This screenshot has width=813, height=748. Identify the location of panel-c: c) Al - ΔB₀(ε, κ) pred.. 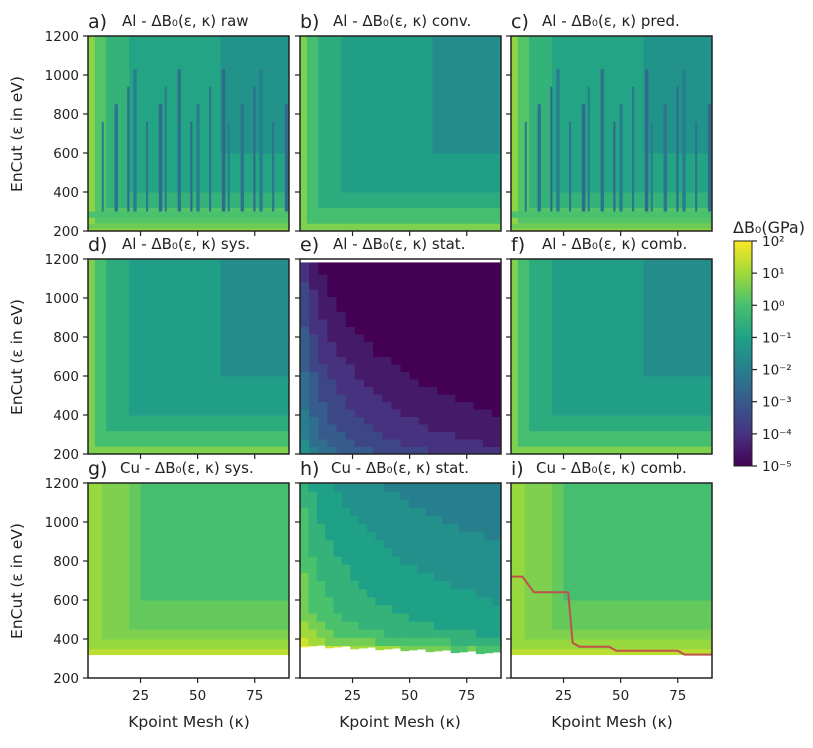
(611, 121).